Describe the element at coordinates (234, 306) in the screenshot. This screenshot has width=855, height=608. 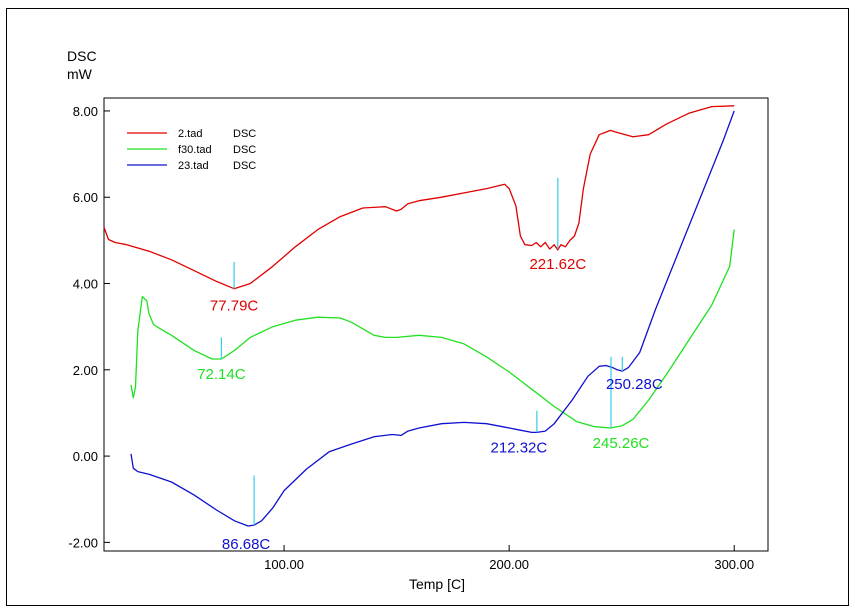
I see `peak-label: 77.79C` at that location.